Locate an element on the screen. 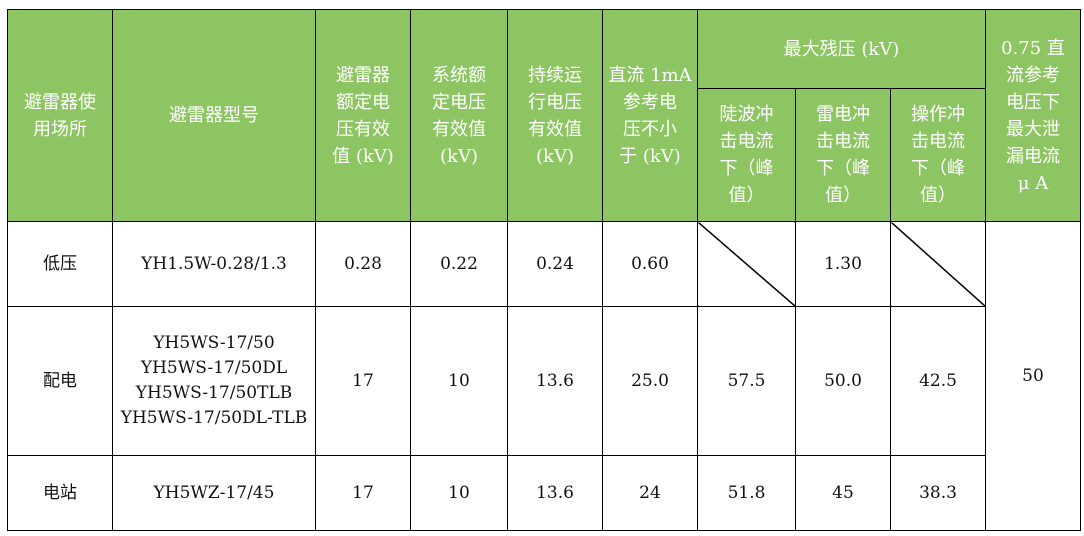 The height and width of the screenshot is (536, 1084). cell-location: 配电 is located at coordinates (60, 381).